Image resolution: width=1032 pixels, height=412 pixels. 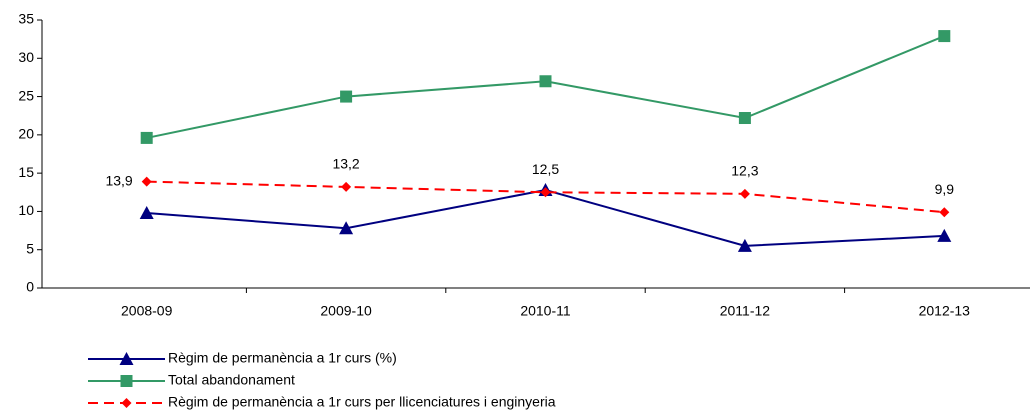 What do you see at coordinates (26, 210) in the screenshot?
I see `y-tick-label: 10` at bounding box center [26, 210].